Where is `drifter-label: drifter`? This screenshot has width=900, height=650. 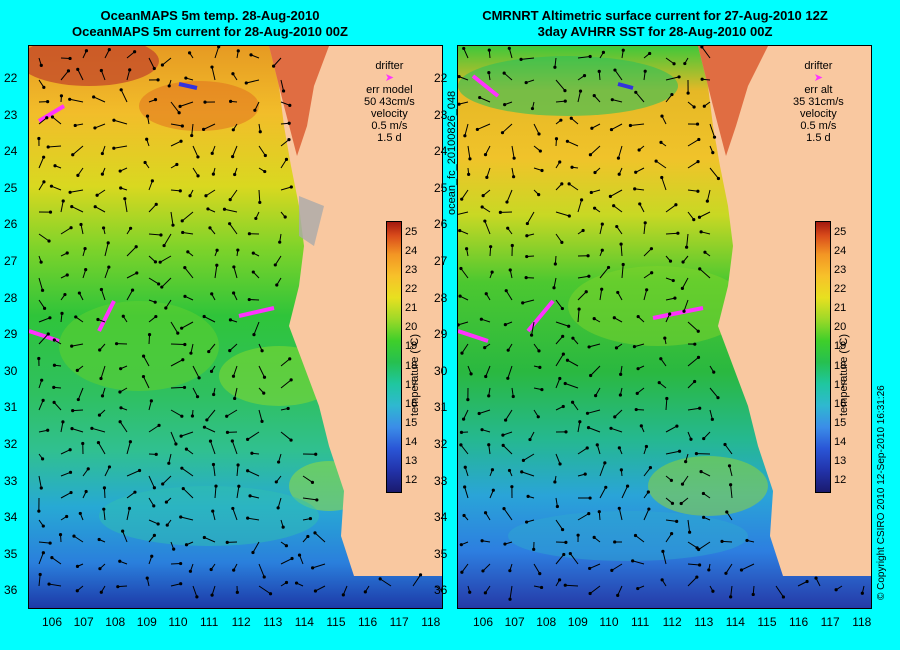
drifter-label: drifter is located at coordinates (818, 66).